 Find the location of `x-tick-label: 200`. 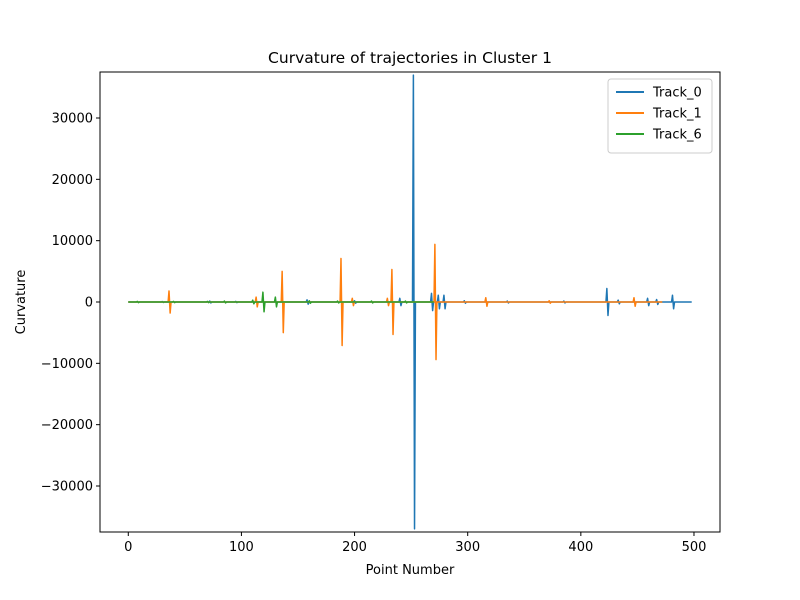

x-tick-label: 200 is located at coordinates (354, 547).